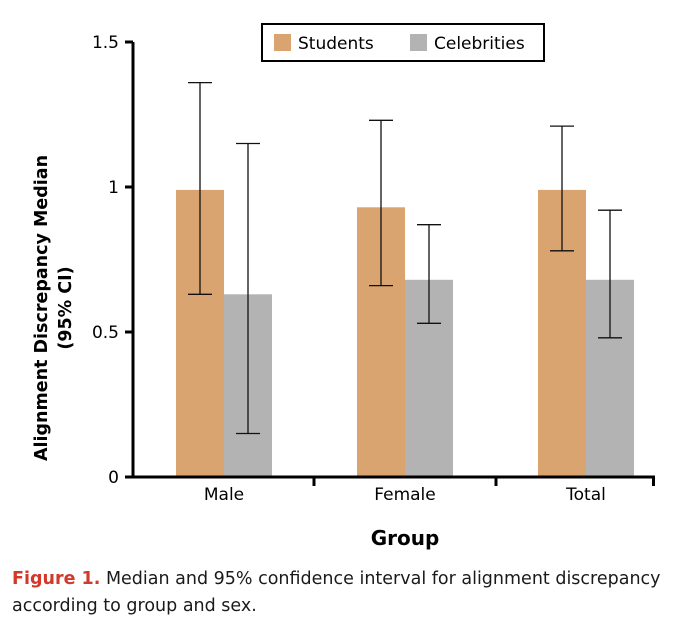  I want to click on legend: Students Celebrities, so click(403, 42).